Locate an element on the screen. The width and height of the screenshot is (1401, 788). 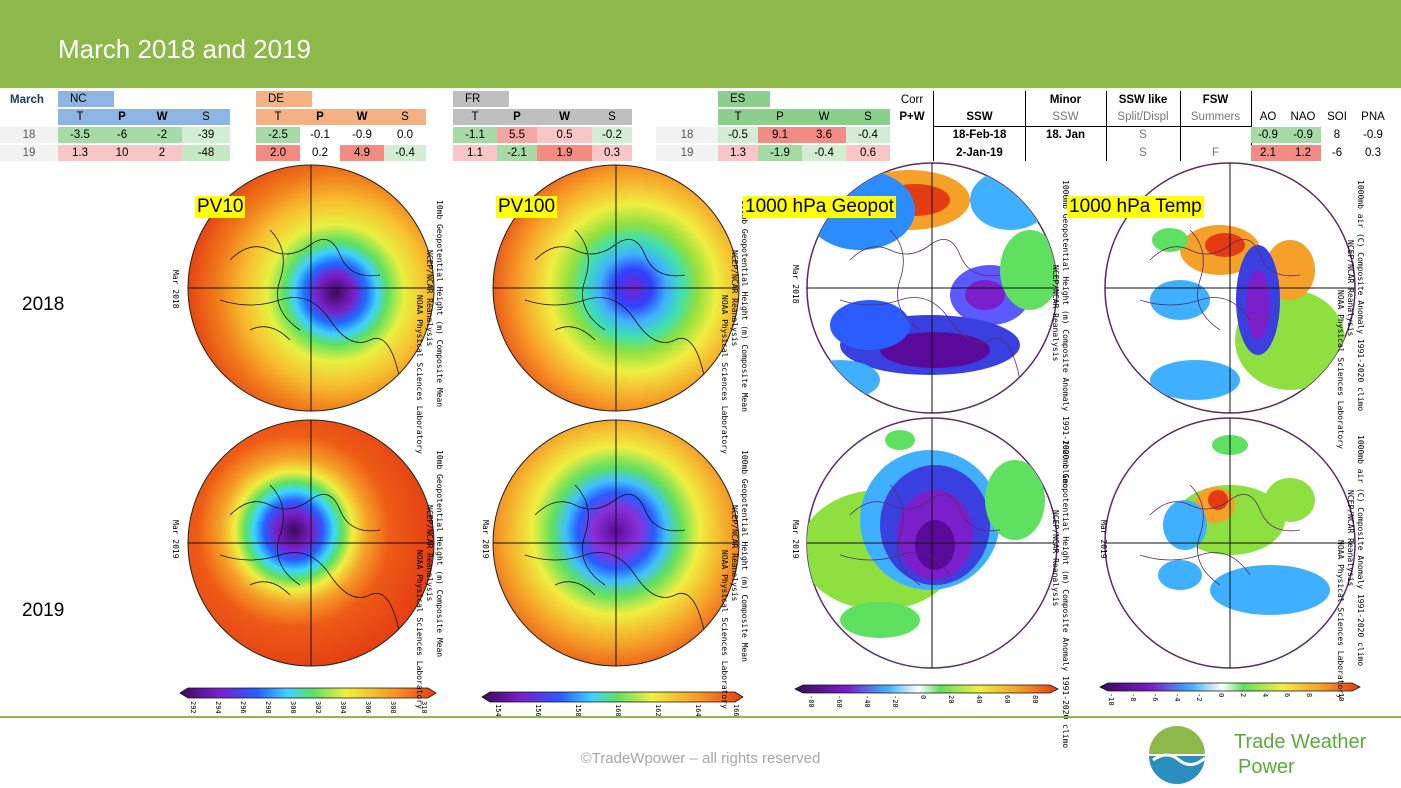
region-de: DE is located at coordinates (284, 99).